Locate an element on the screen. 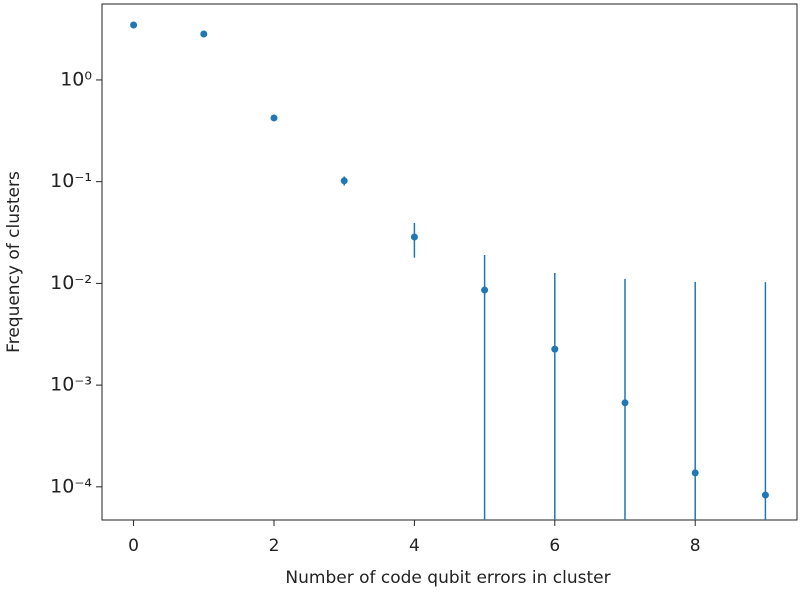 Image resolution: width=800 pixels, height=592 pixels. x-axis-label: Number of code qubit errors in cluster is located at coordinates (447, 578).